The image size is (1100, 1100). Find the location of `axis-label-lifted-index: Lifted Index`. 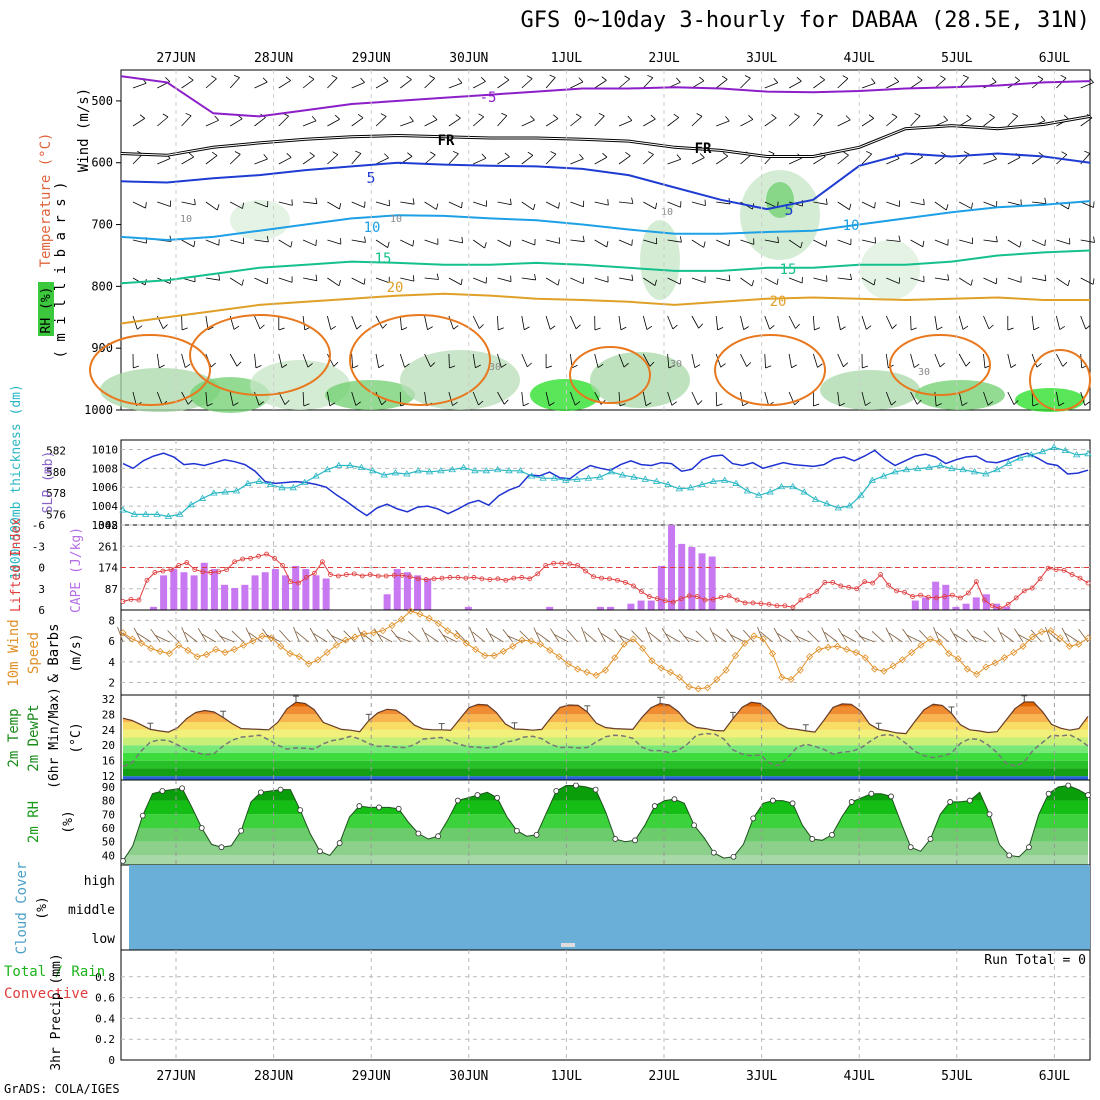

axis-label-lifted-index: Lifted Index is located at coordinates (16, 565).